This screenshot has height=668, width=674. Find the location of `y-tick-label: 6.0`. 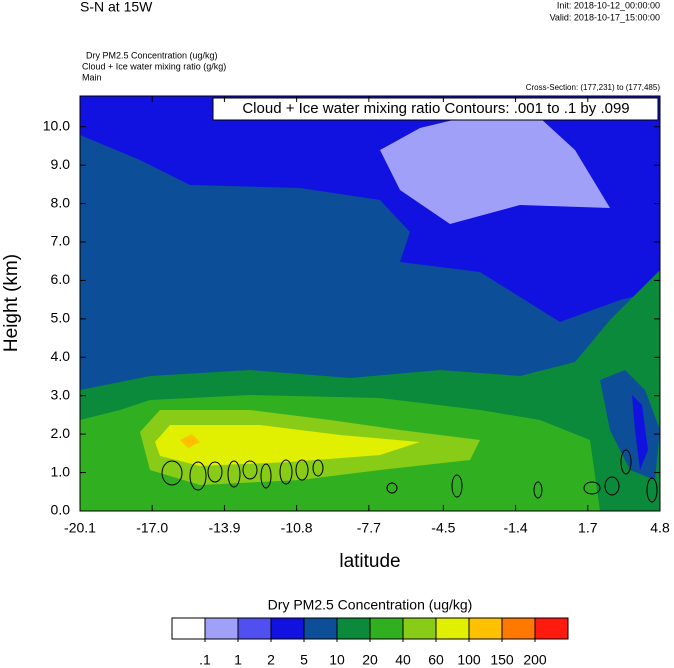

y-tick-label: 6.0 is located at coordinates (61, 279).